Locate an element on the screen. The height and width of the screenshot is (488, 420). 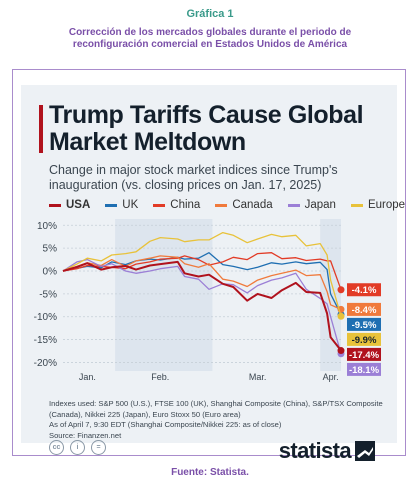
legend-item-china: China is located at coordinates (176, 205).